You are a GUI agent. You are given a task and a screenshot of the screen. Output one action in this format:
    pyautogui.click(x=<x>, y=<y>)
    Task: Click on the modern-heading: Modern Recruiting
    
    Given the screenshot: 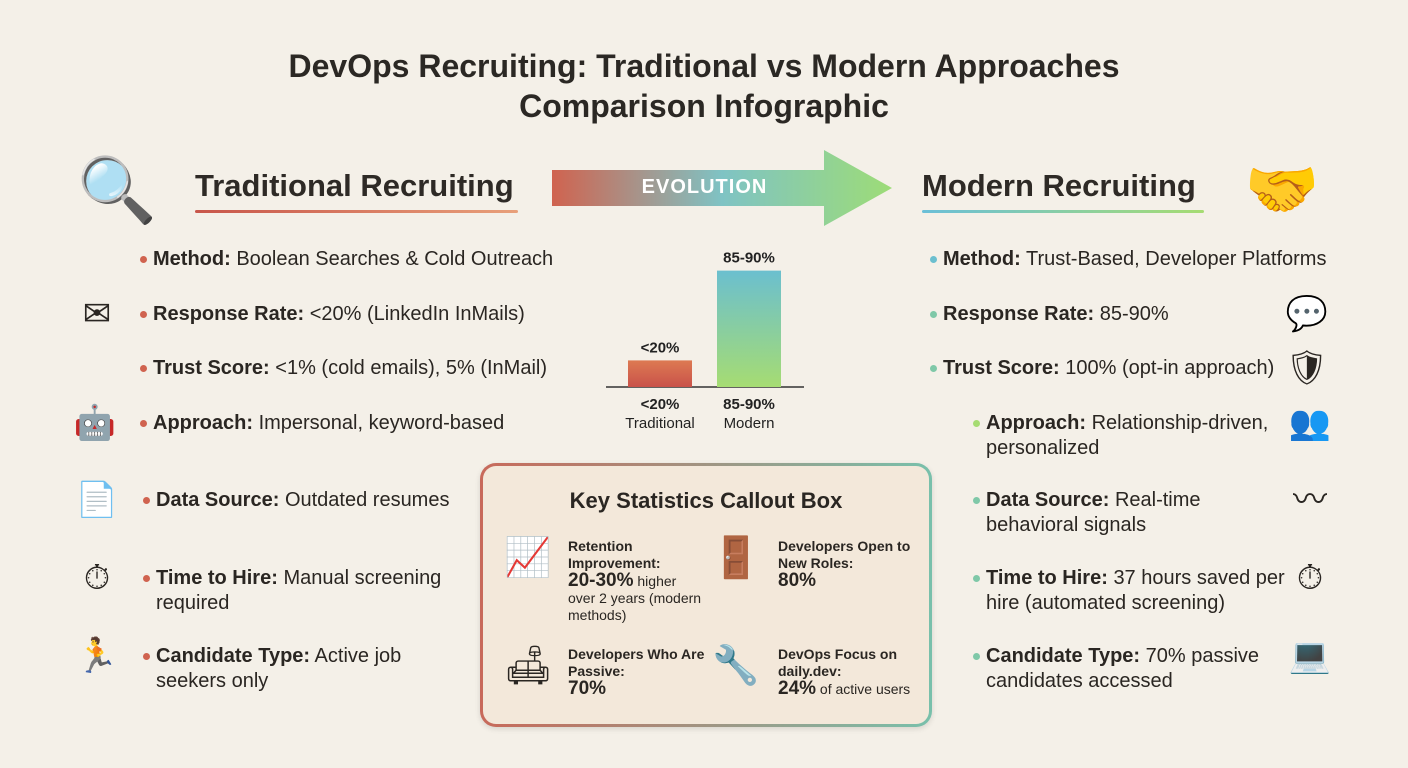 What is the action you would take?
    pyautogui.click(x=1059, y=185)
    